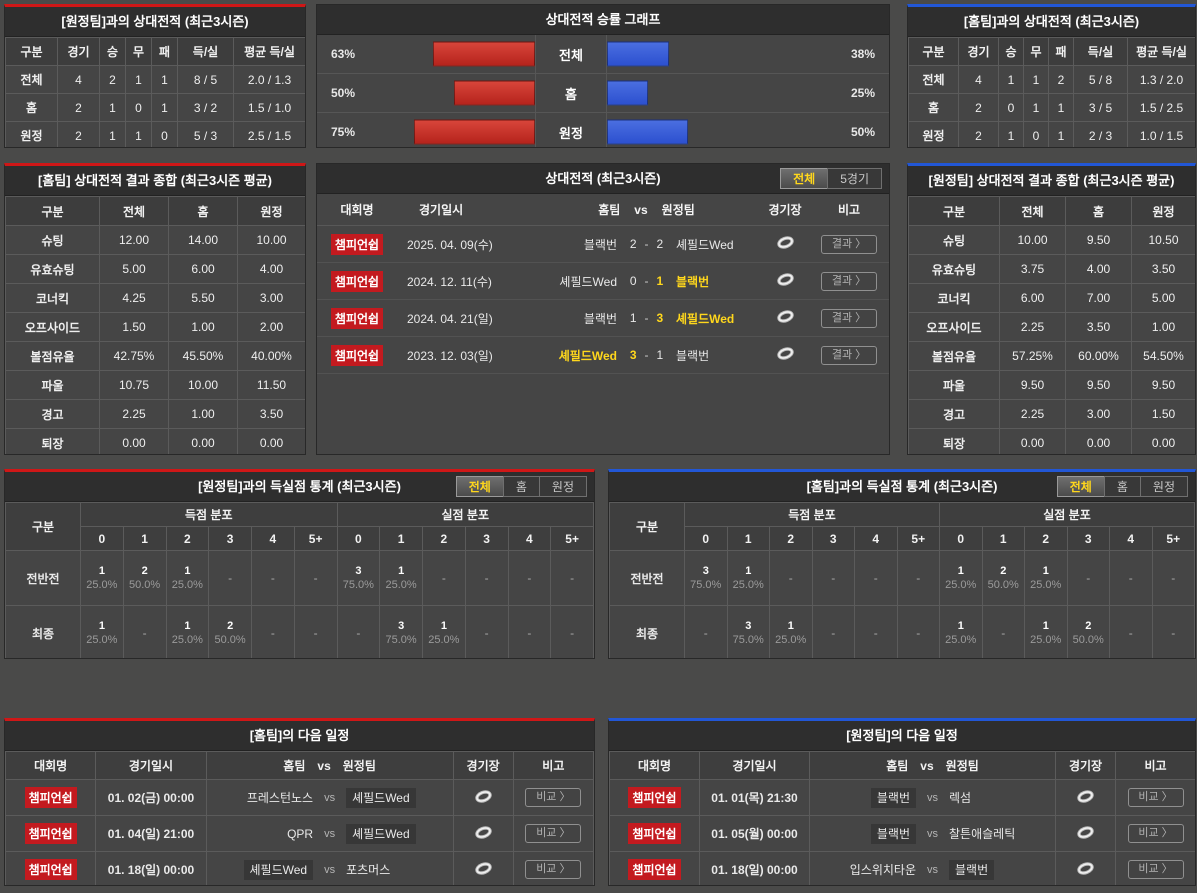 This screenshot has width=1197, height=893. What do you see at coordinates (1161, 107) in the screenshot?
I see `stat-cell: 1.5 / 2.5` at bounding box center [1161, 107].